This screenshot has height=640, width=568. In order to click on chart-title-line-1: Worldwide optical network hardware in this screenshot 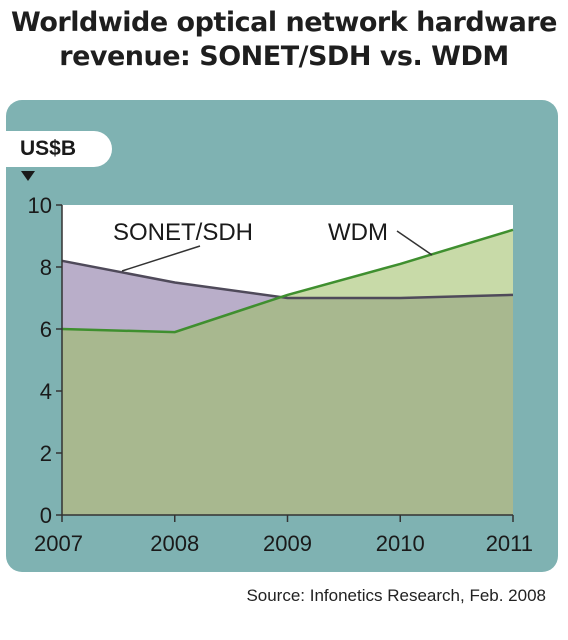, I will do `click(284, 22)`.